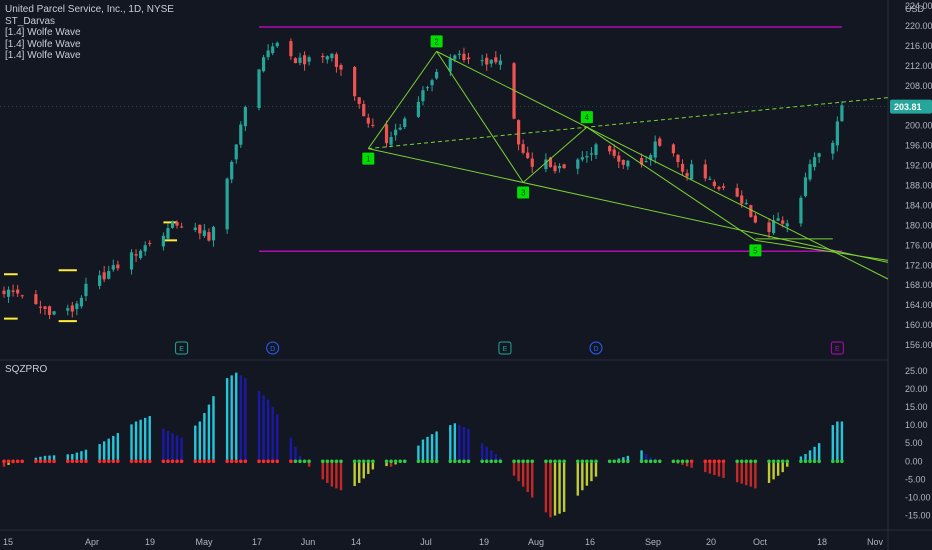 The height and width of the screenshot is (550, 932). What do you see at coordinates (26, 369) in the screenshot?
I see `indicator-label: SQZPRO` at bounding box center [26, 369].